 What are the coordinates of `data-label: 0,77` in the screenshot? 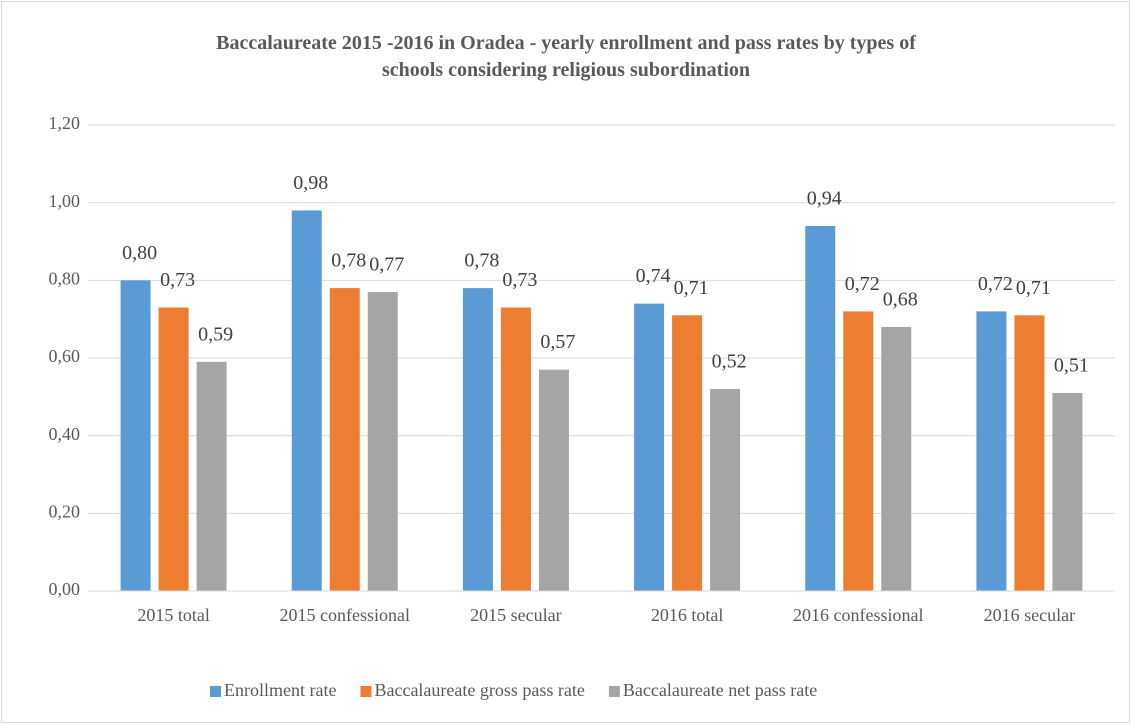 It's located at (386, 265).